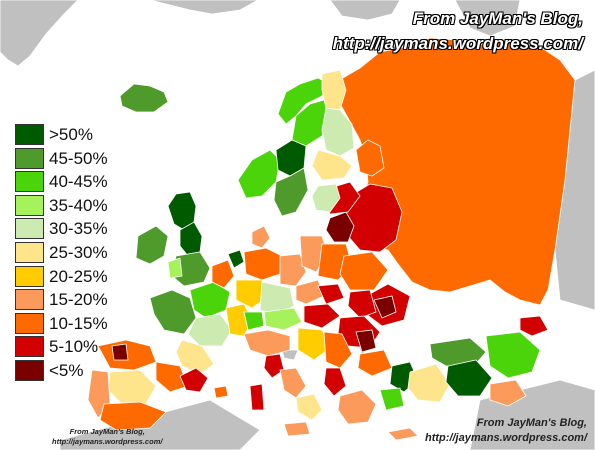 This screenshot has width=595, height=450. I want to click on legend-item: >50%, so click(75, 136).